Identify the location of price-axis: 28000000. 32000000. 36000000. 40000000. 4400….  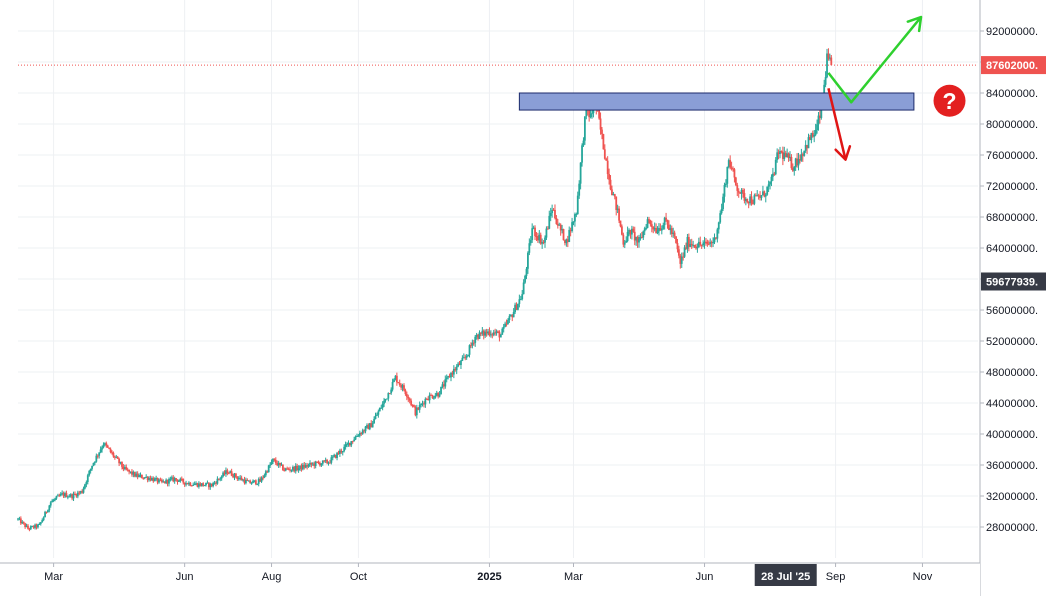
(1012, 298).